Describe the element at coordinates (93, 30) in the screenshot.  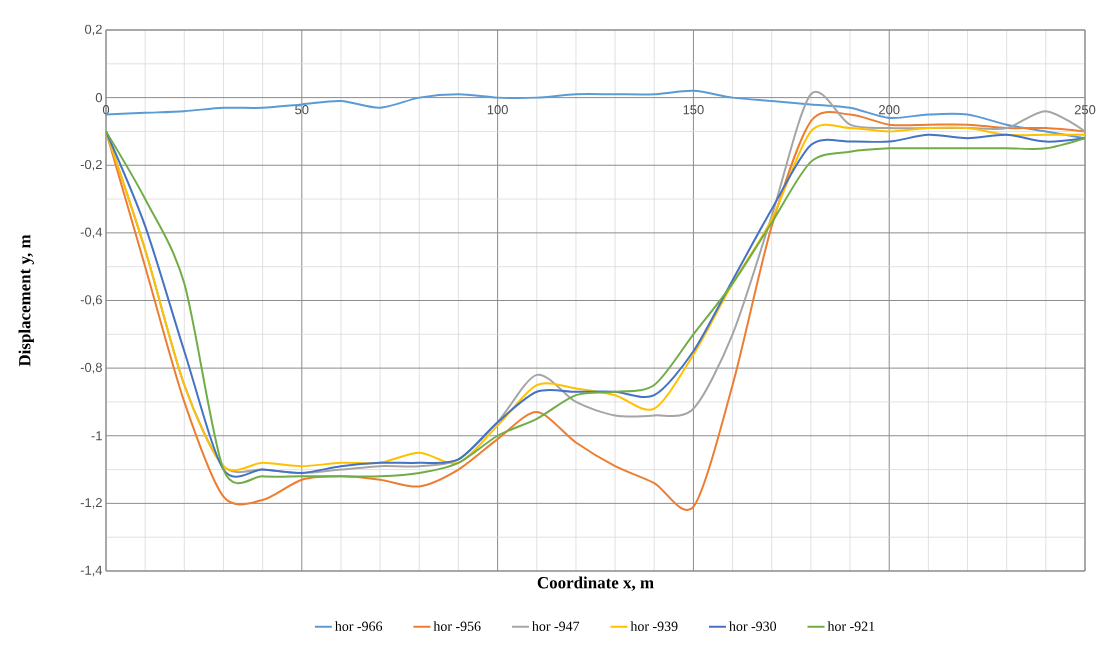
I see `y-tick-label: 0,2` at that location.